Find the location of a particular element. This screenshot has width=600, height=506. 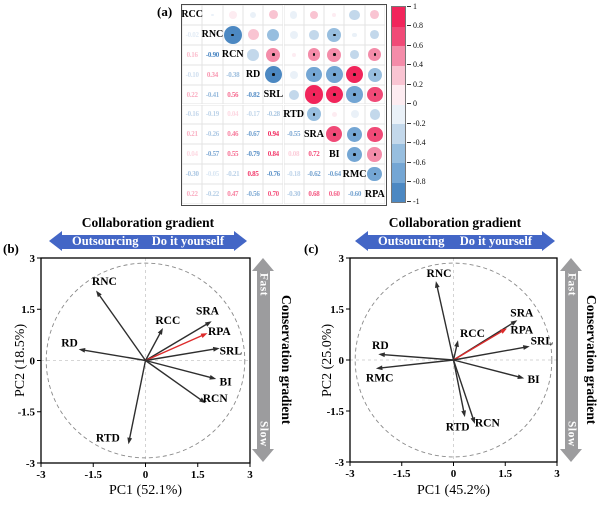

corr-circle-SRA-BI is located at coordinates (334, 134).